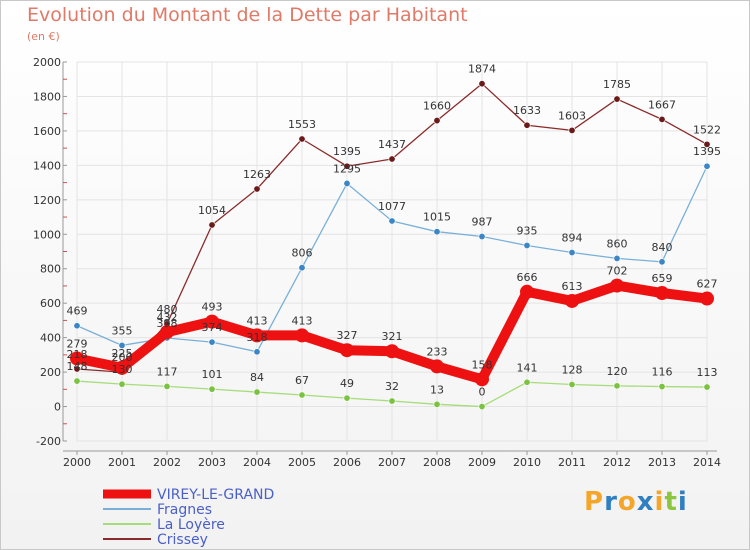  I want to click on x-tick-label: 2013, so click(662, 462).